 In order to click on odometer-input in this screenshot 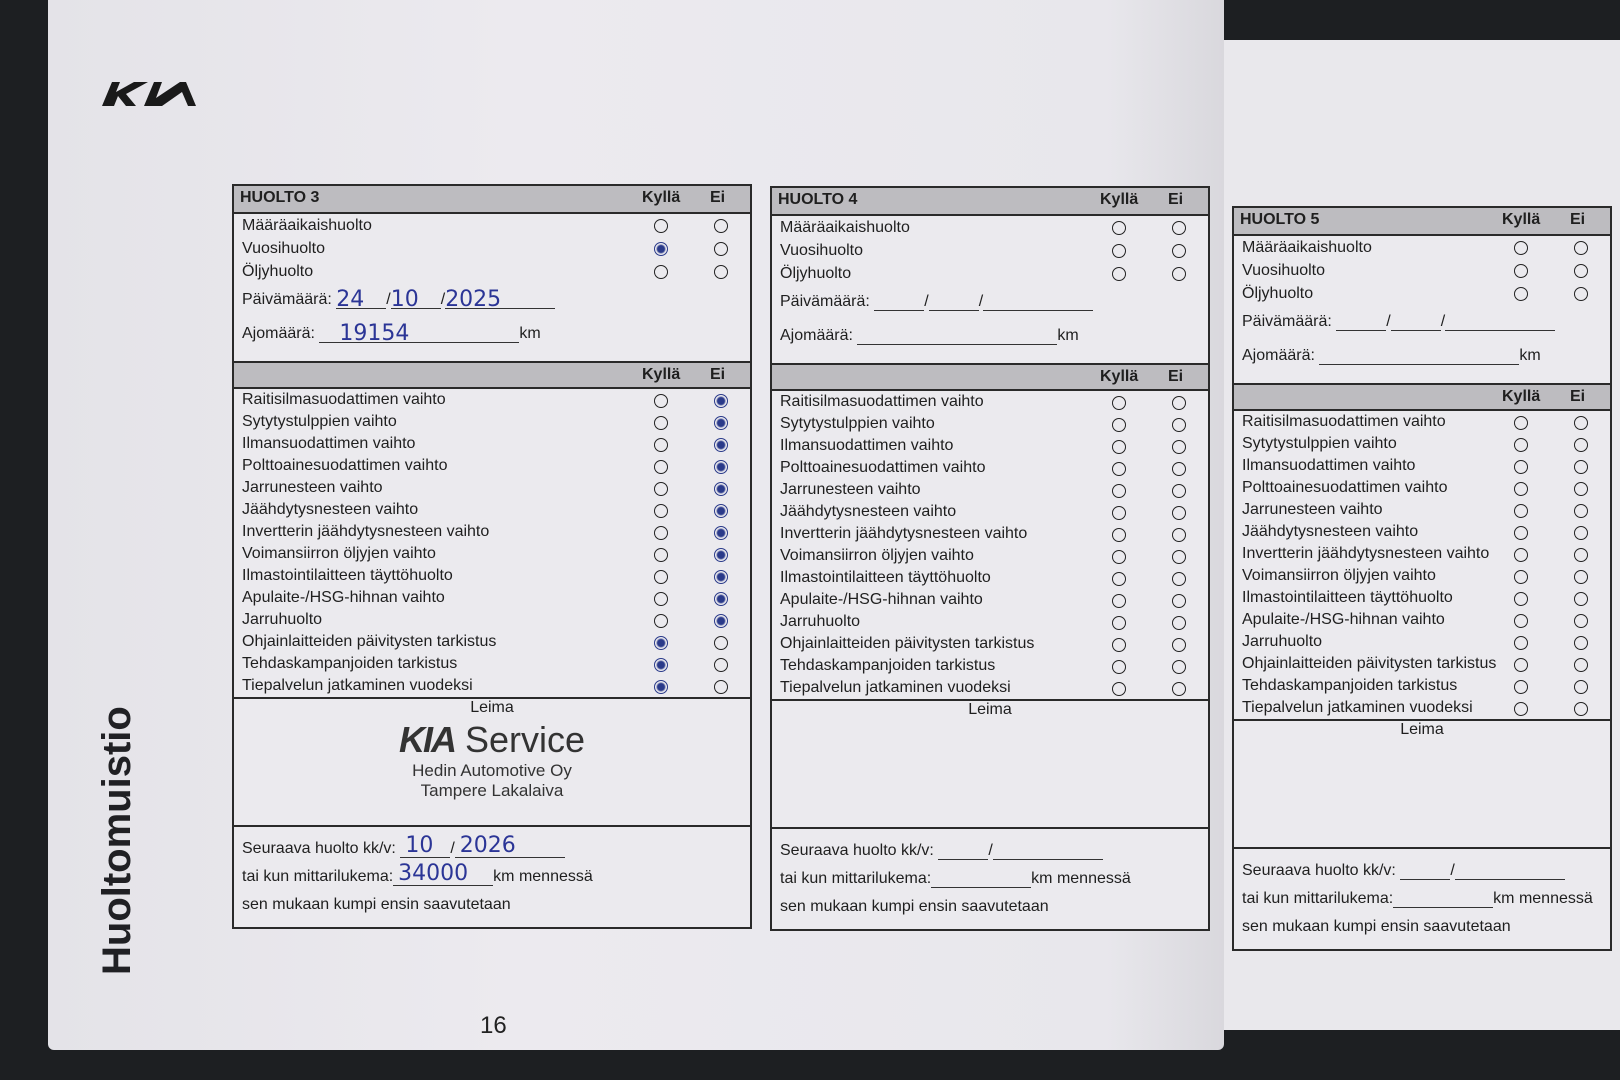, I will do `click(981, 879)`.